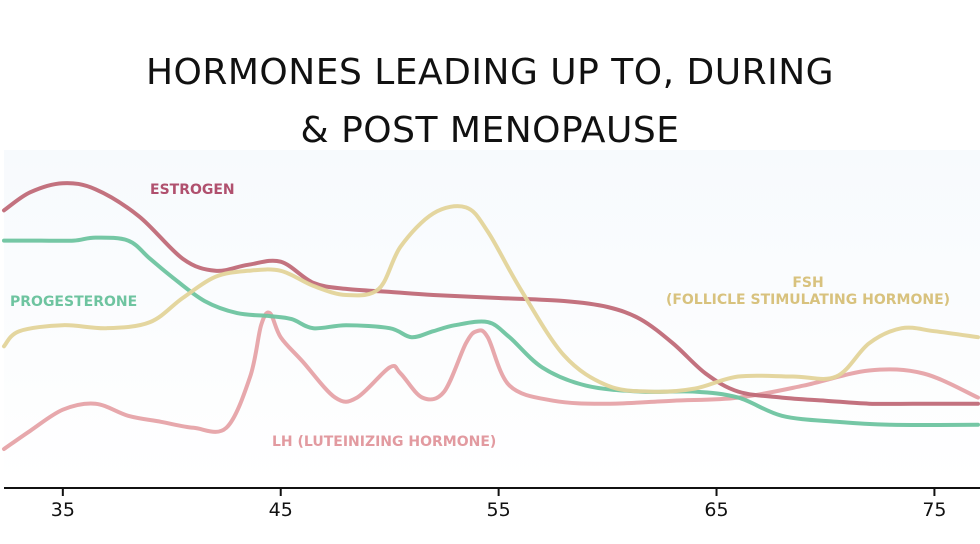 The height and width of the screenshot is (544, 980). I want to click on x-tick-label: 65, so click(716, 510).